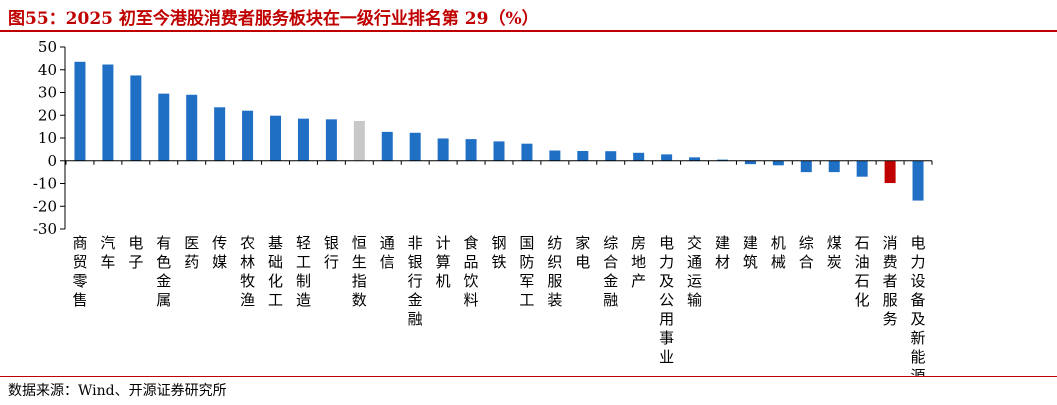  What do you see at coordinates (45, 184) in the screenshot?
I see `y-tick-label: -10` at bounding box center [45, 184].